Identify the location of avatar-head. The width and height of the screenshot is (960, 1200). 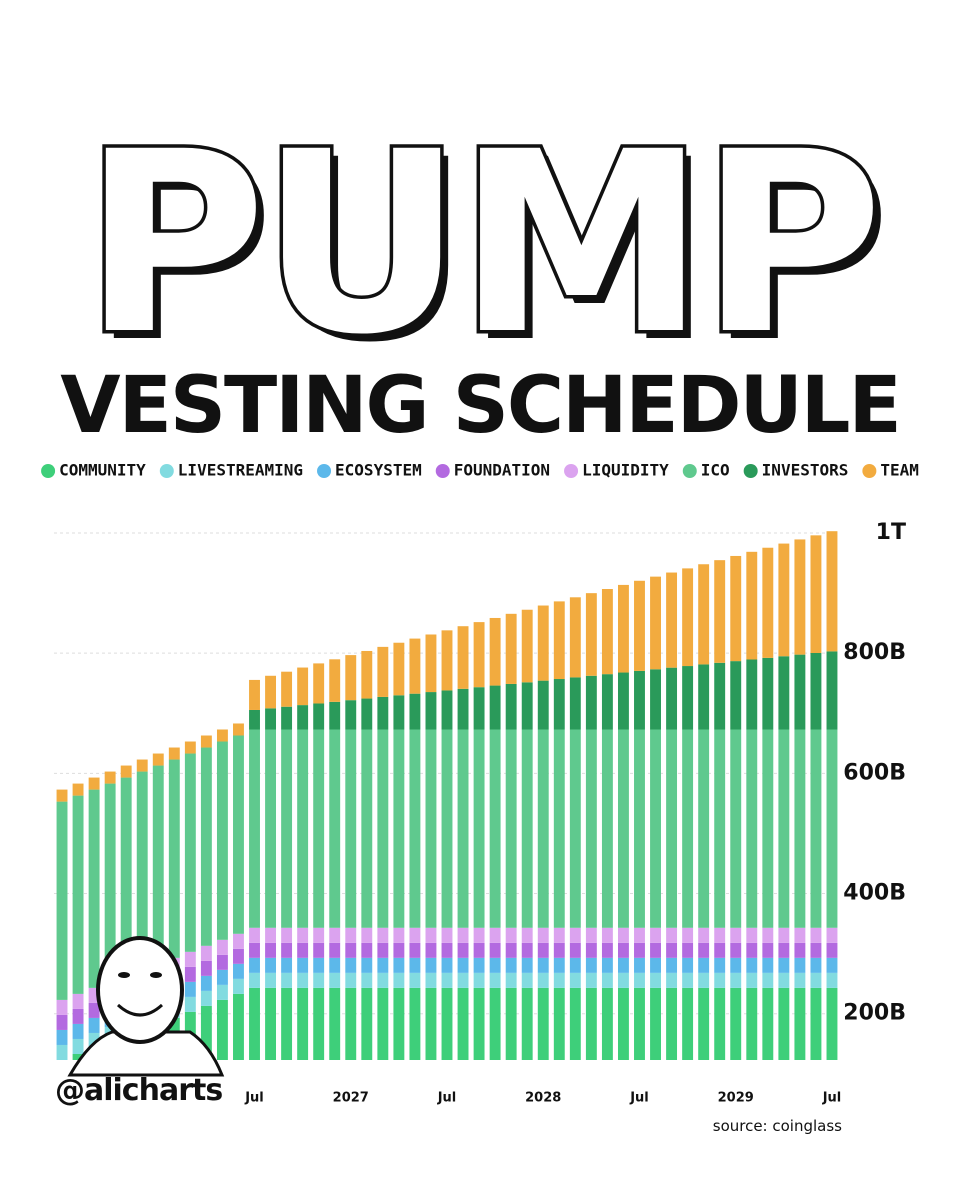
(140, 990).